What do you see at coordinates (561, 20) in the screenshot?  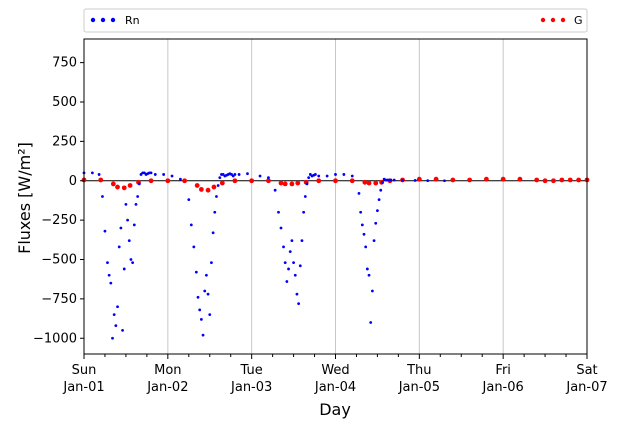 I see `legend-g: G` at bounding box center [561, 20].